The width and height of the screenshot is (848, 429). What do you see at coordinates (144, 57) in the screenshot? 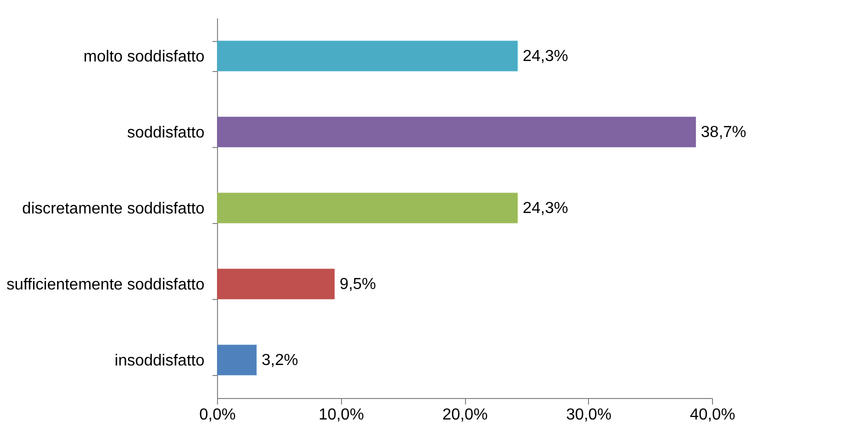
I see `y-tick-label: molto soddisfatto` at bounding box center [144, 57].